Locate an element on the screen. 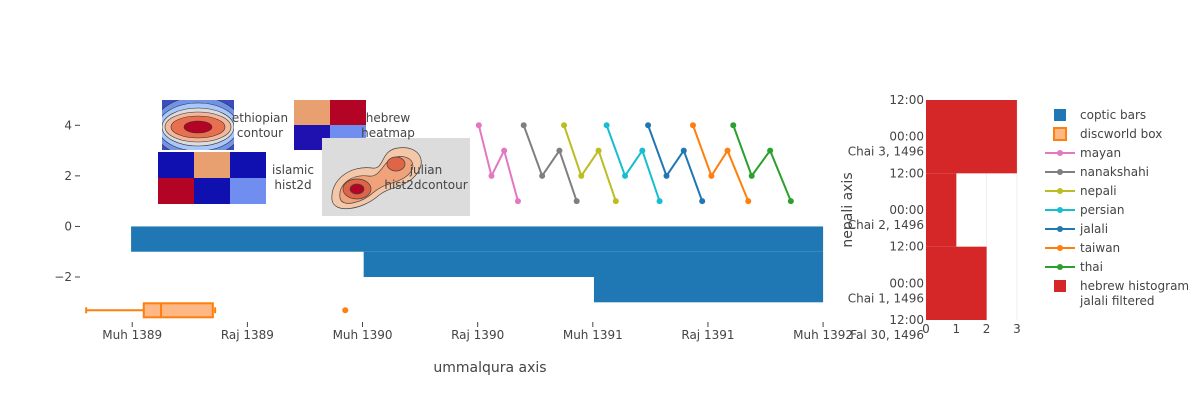 The width and height of the screenshot is (1200, 400). inset-label: ethiopian is located at coordinates (260, 118).